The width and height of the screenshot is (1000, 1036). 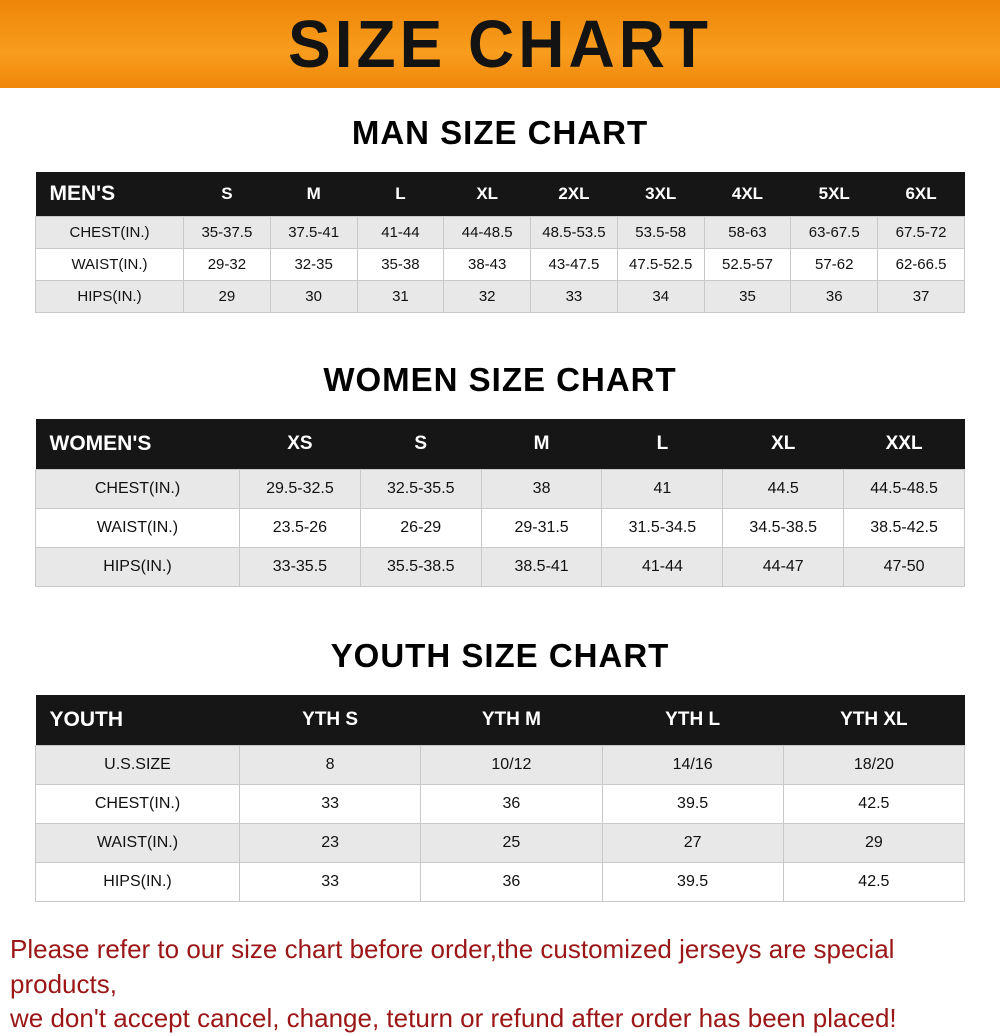 I want to click on table-cell: 35, so click(x=747, y=296).